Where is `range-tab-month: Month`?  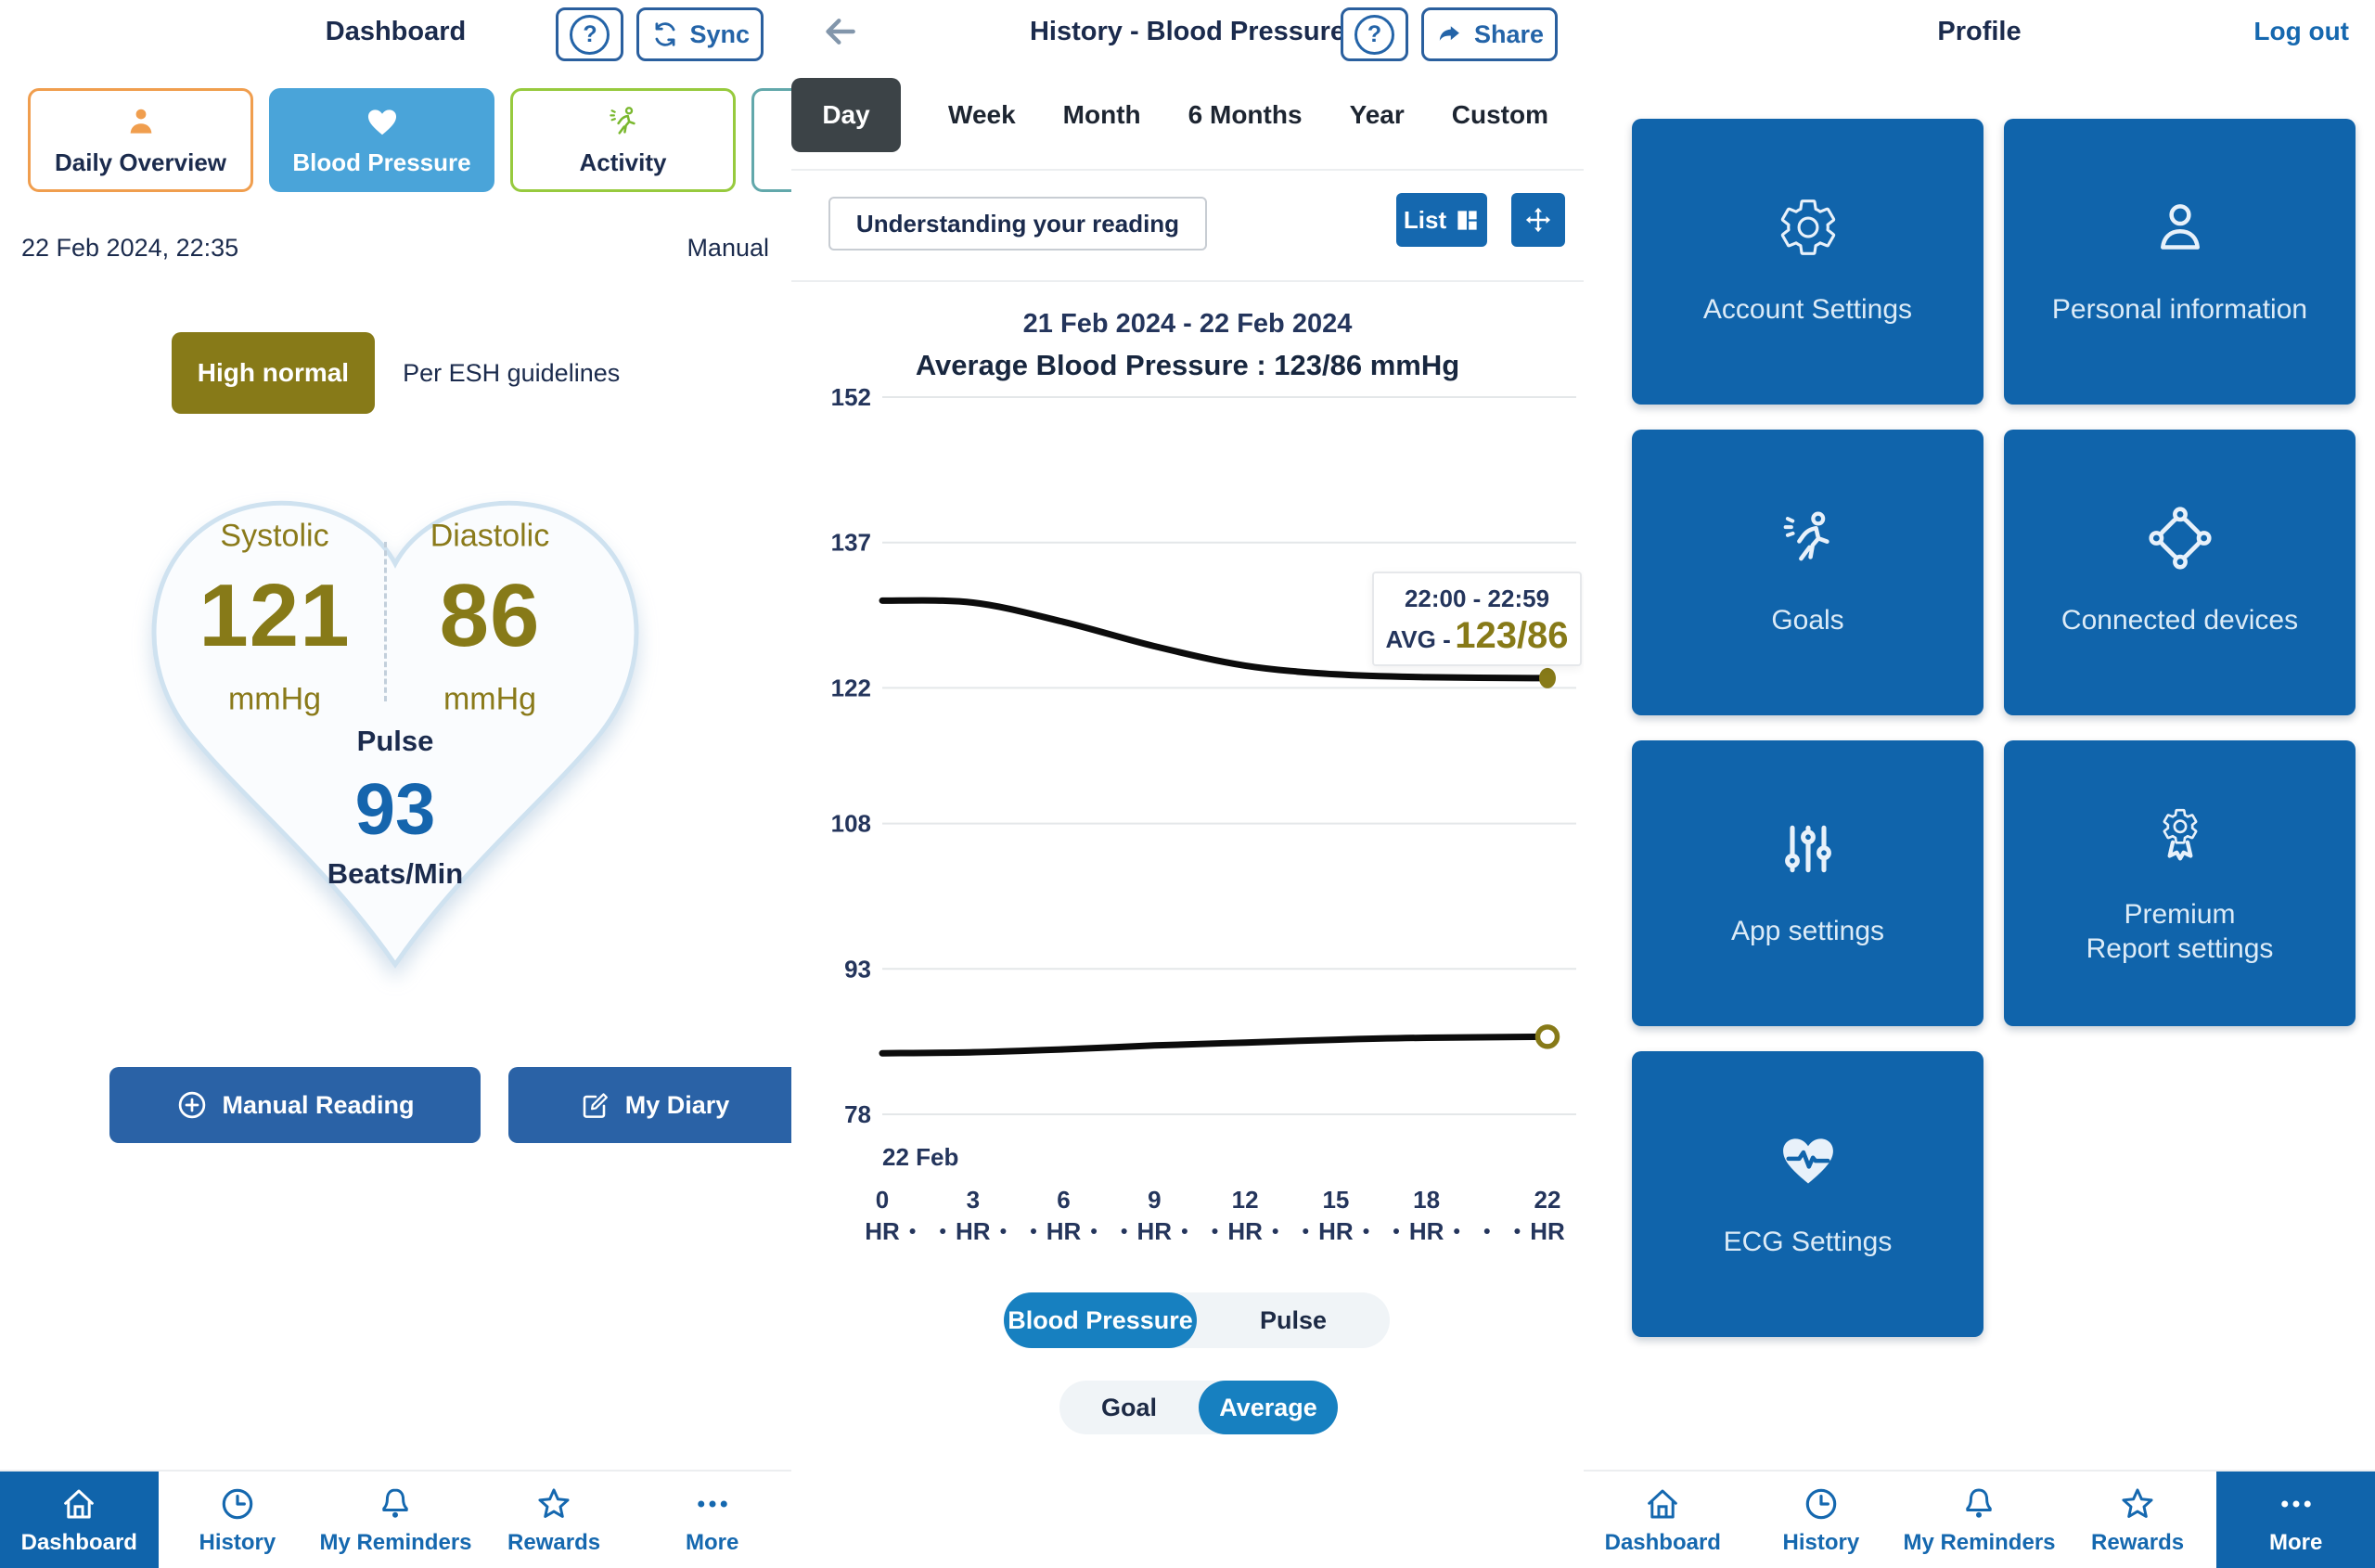 range-tab-month: Month is located at coordinates (1101, 115).